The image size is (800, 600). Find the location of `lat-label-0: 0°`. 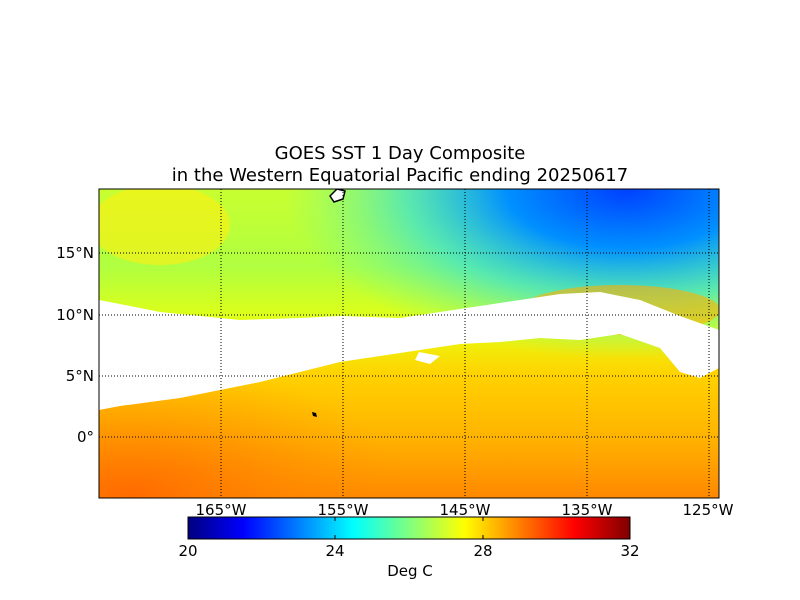

lat-label-0: 0° is located at coordinates (85, 437).